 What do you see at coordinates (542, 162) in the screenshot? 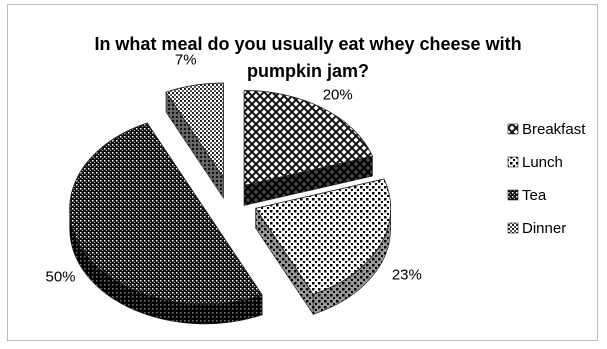
I see `legend-label-lunch: Lunch` at bounding box center [542, 162].